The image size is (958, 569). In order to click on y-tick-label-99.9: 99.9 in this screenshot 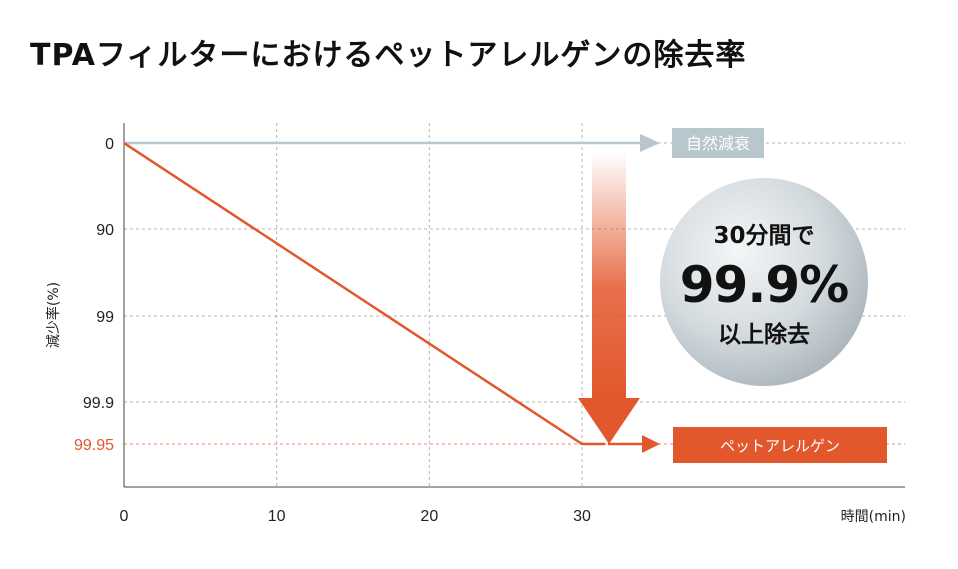, I will do `click(98, 403)`.